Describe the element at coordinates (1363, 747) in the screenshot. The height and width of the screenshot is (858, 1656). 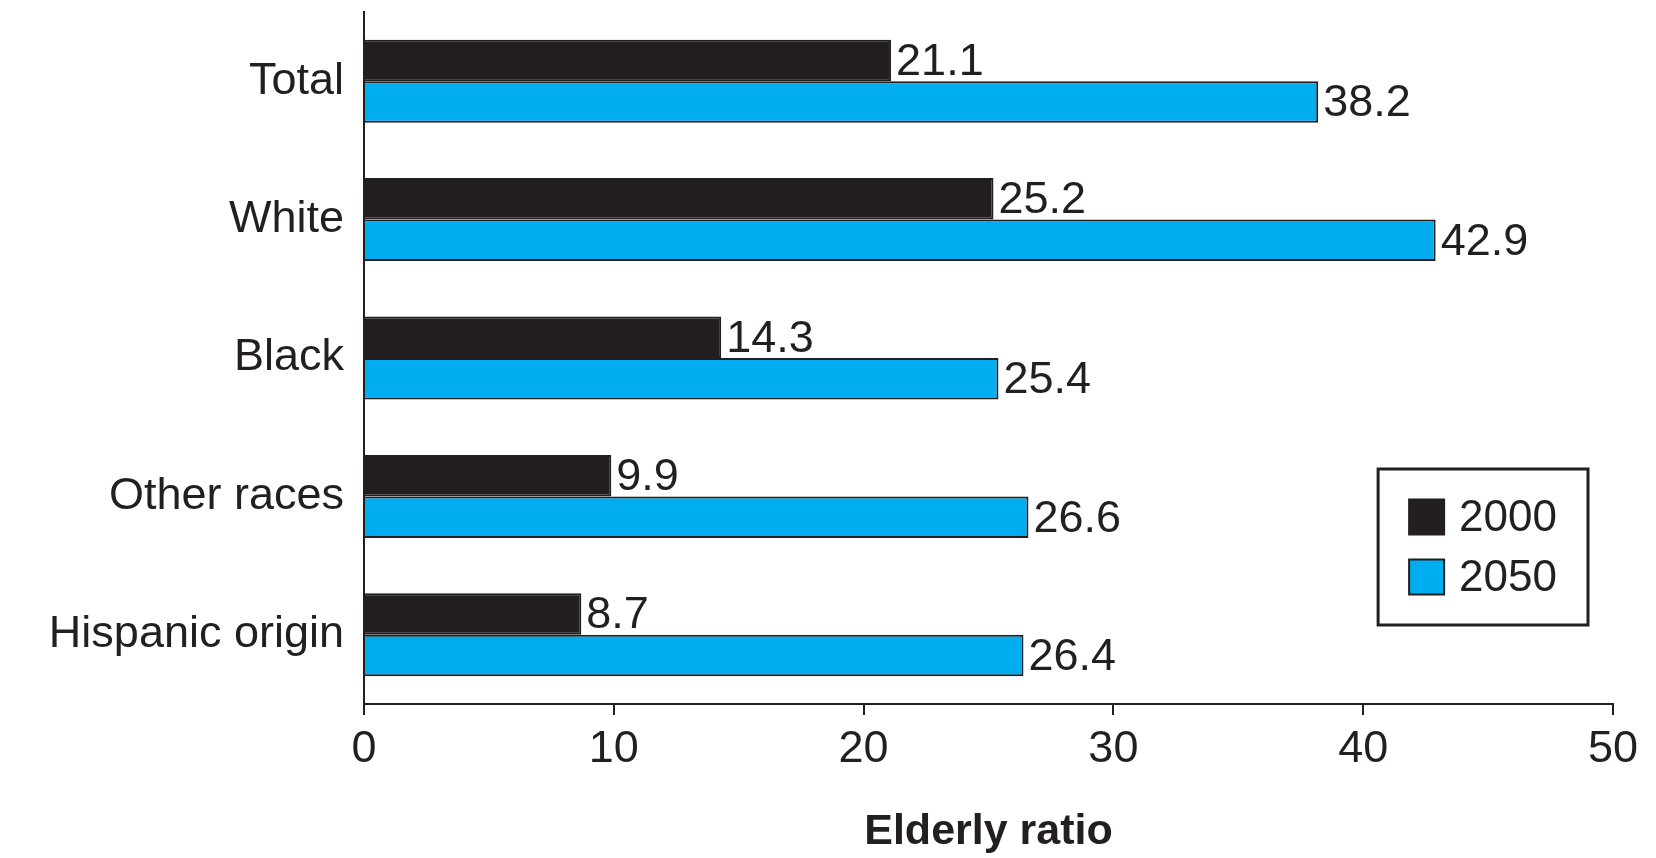
I see `x-tick-label: 40` at that location.